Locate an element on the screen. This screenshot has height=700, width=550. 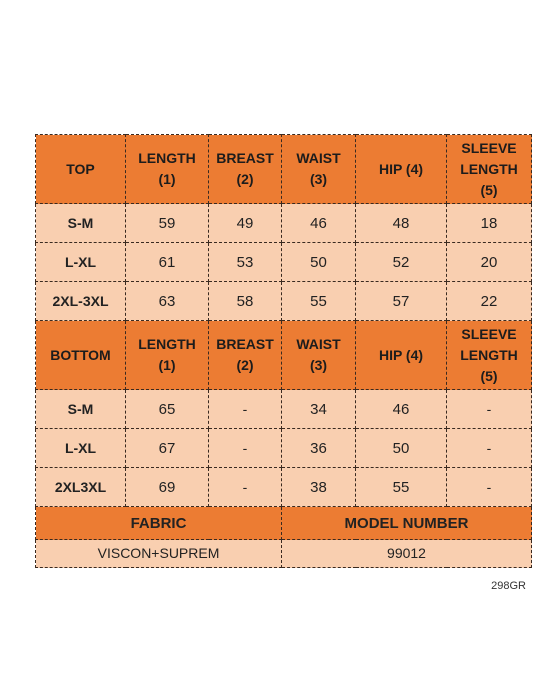
footer-header-row: FABRIC MODEL NUMBER is located at coordinates (283, 523).